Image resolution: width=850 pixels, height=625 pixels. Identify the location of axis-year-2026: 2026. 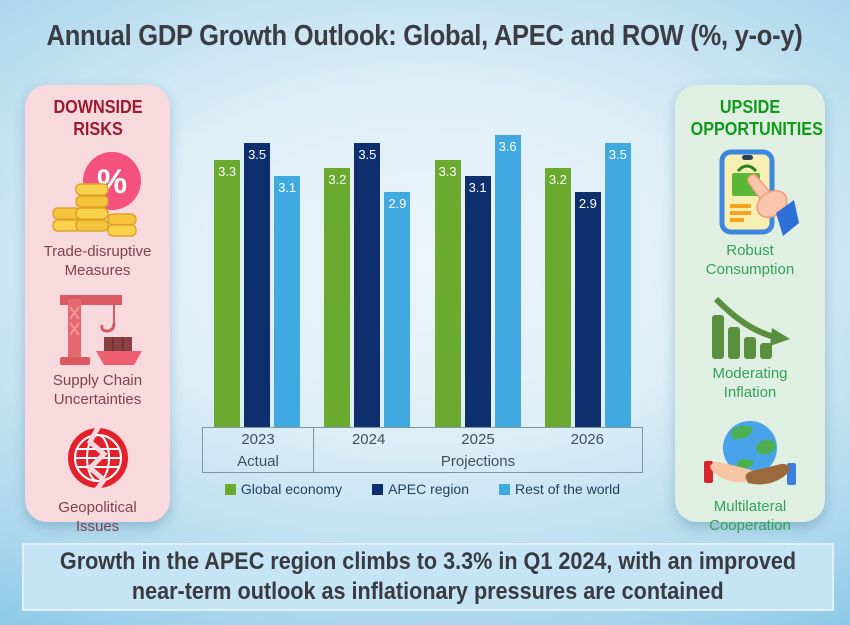
(587, 439).